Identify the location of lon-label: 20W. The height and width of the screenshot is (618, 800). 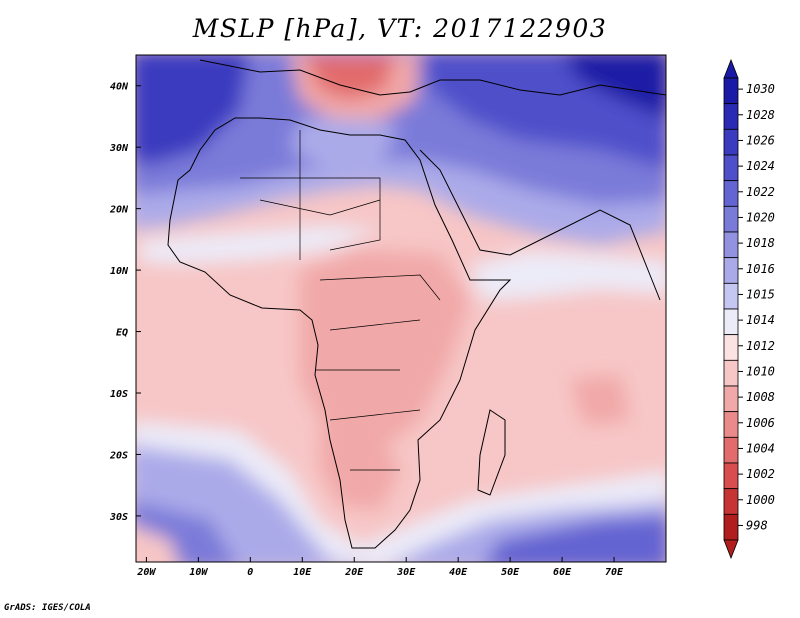
(146, 572).